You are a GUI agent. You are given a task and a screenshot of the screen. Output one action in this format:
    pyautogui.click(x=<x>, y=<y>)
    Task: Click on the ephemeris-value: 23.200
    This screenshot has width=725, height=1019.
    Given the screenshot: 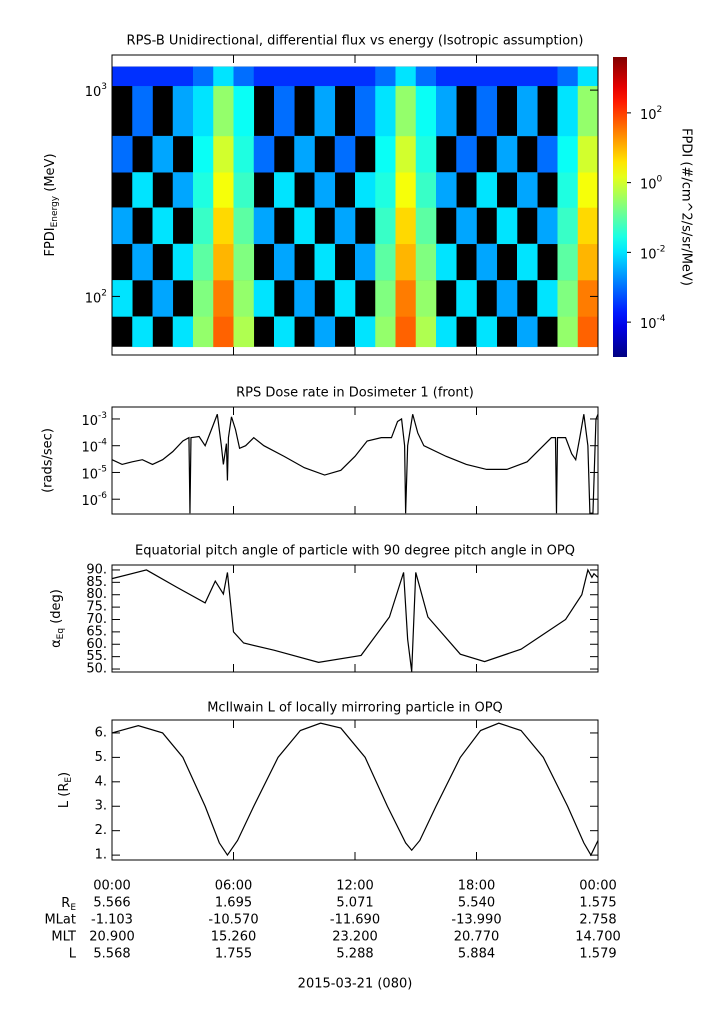 What is the action you would take?
    pyautogui.click(x=355, y=937)
    